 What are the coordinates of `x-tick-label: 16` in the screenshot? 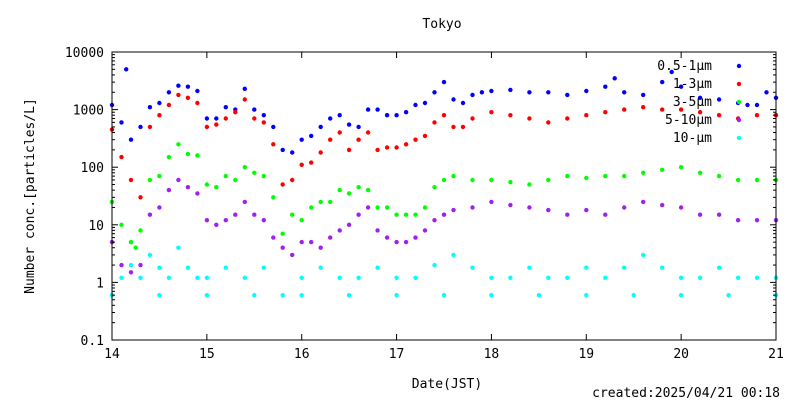 It's located at (302, 354).